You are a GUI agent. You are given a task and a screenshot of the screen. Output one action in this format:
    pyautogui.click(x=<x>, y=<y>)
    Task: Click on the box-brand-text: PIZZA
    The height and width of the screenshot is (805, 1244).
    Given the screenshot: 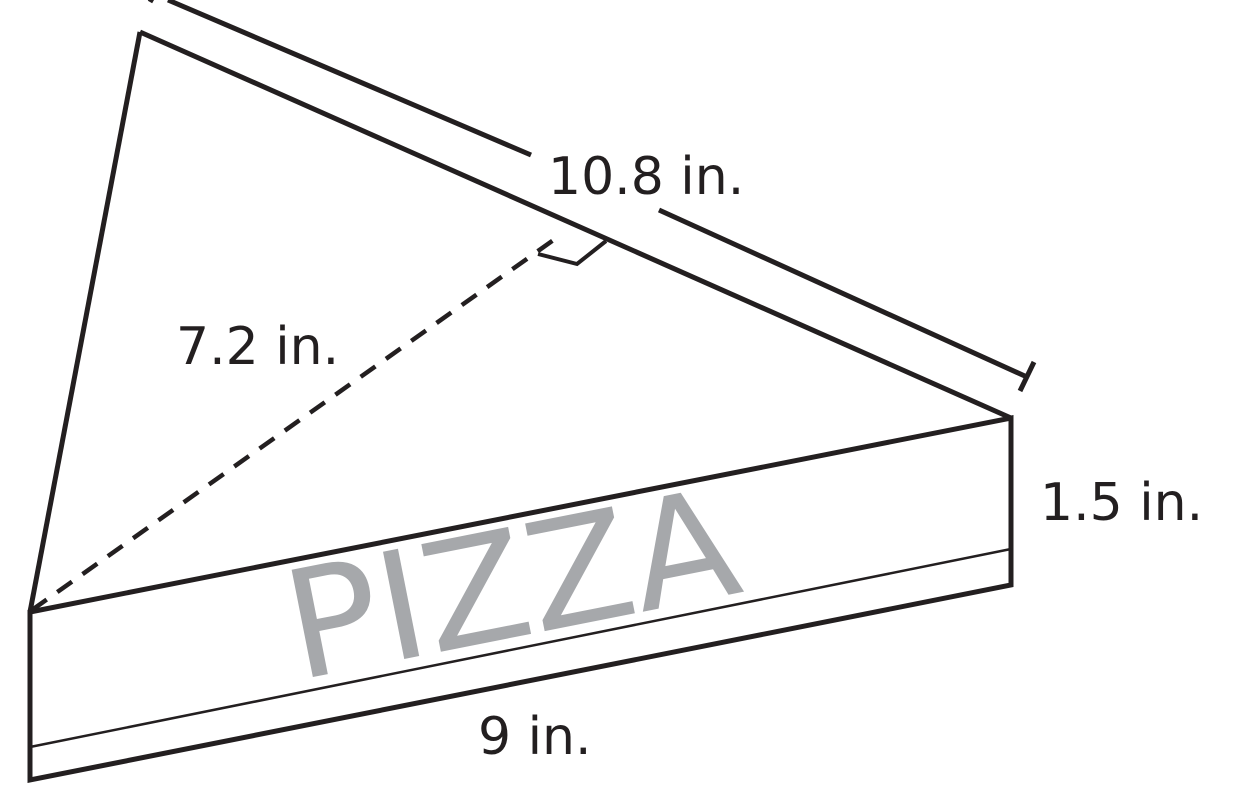 What is the action you would take?
    pyautogui.click(x=511, y=585)
    